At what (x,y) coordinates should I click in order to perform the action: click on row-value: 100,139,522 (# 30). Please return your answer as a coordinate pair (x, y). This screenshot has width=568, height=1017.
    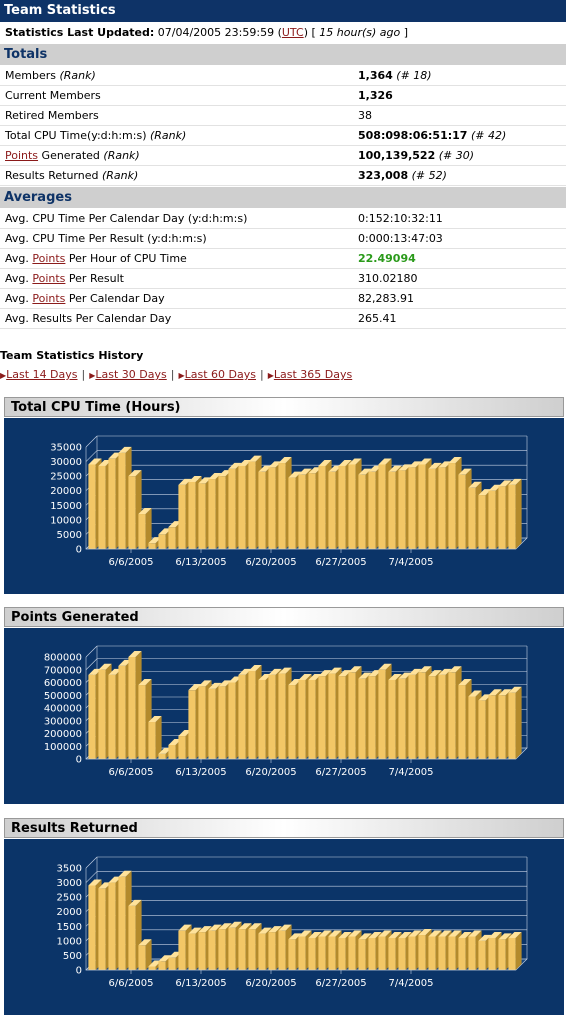
    Looking at the image, I should click on (416, 155).